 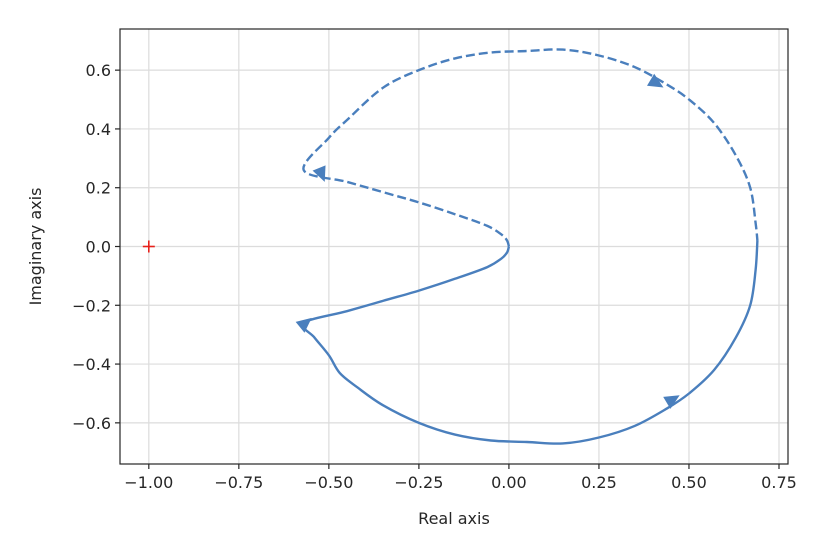 I want to click on y-tick-label: 0.0, so click(x=98, y=247).